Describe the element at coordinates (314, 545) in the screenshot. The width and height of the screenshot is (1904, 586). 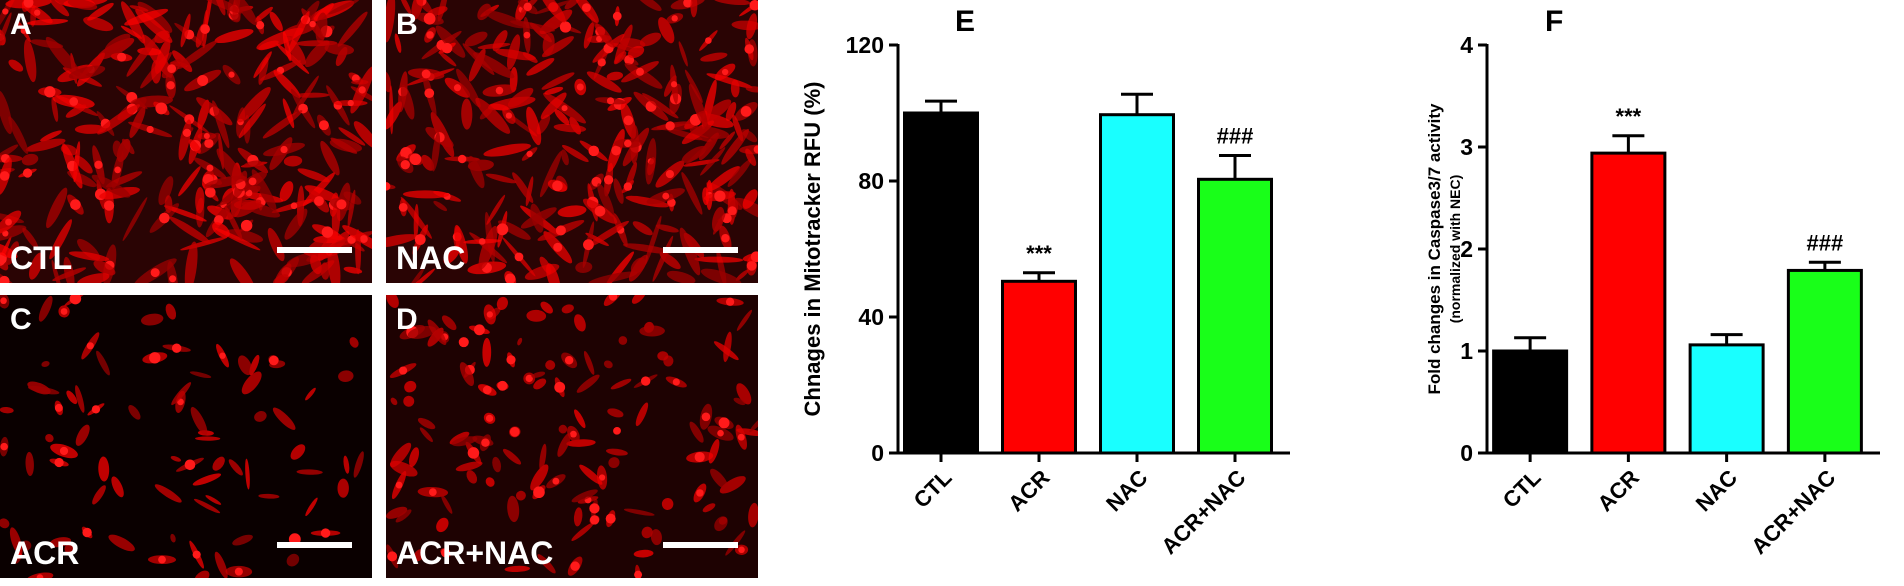
I see `scale-bar` at that location.